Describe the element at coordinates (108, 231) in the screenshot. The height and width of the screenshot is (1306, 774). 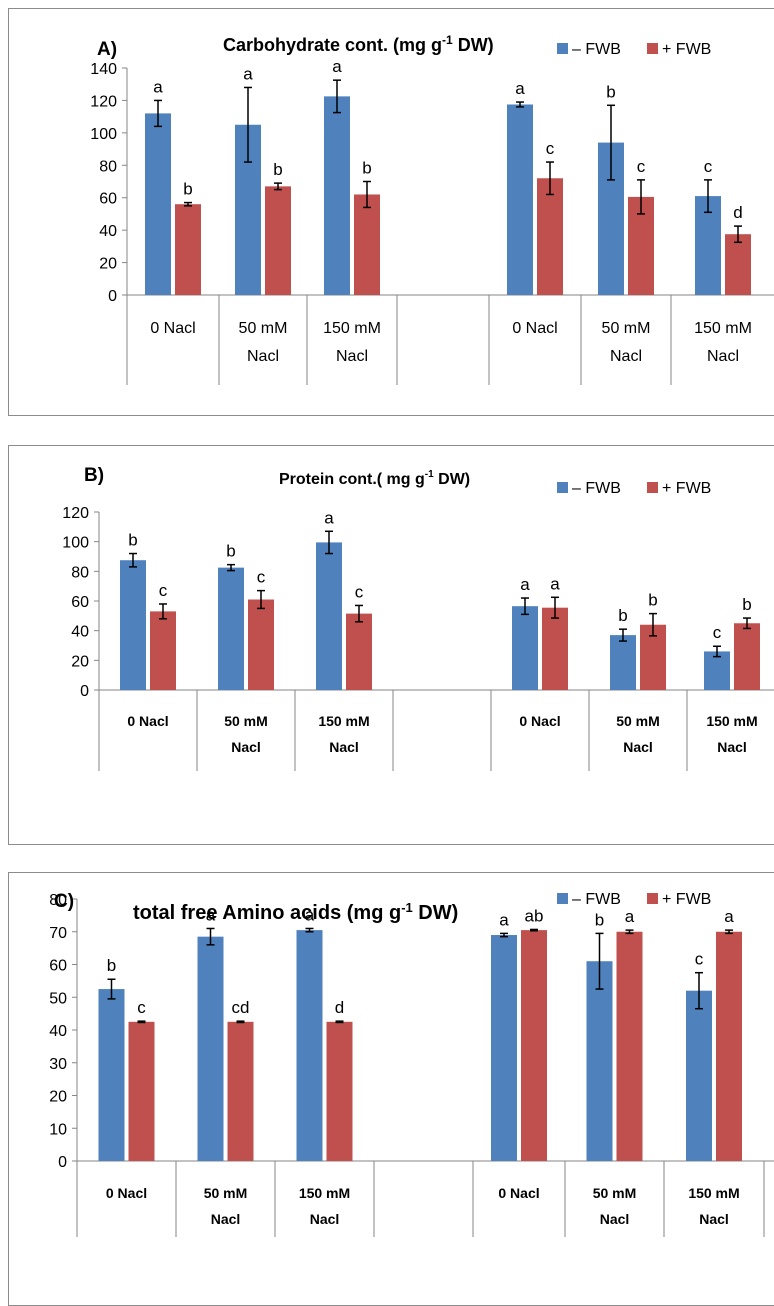
I see `chart-a-y-tick-label: 40` at that location.